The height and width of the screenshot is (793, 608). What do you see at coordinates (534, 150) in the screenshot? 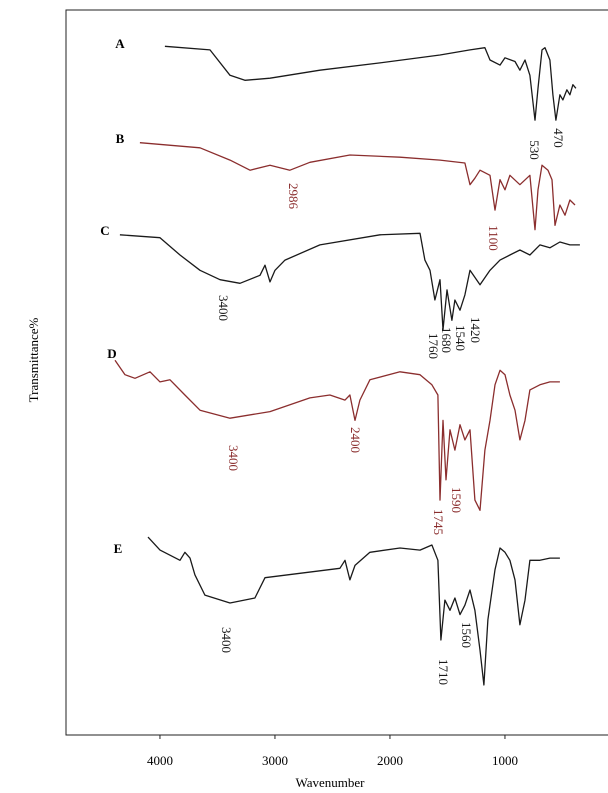
I see `peak-label: 530` at bounding box center [534, 150].